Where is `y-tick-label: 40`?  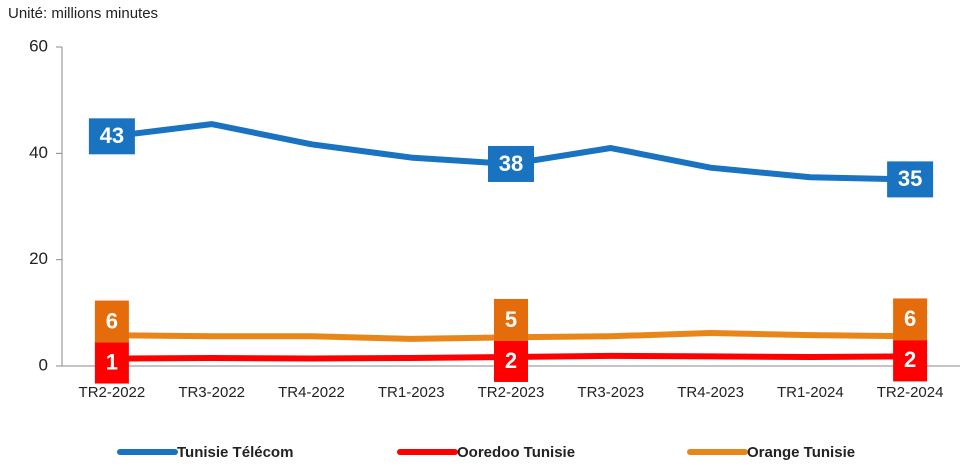 y-tick-label: 40 is located at coordinates (38, 152).